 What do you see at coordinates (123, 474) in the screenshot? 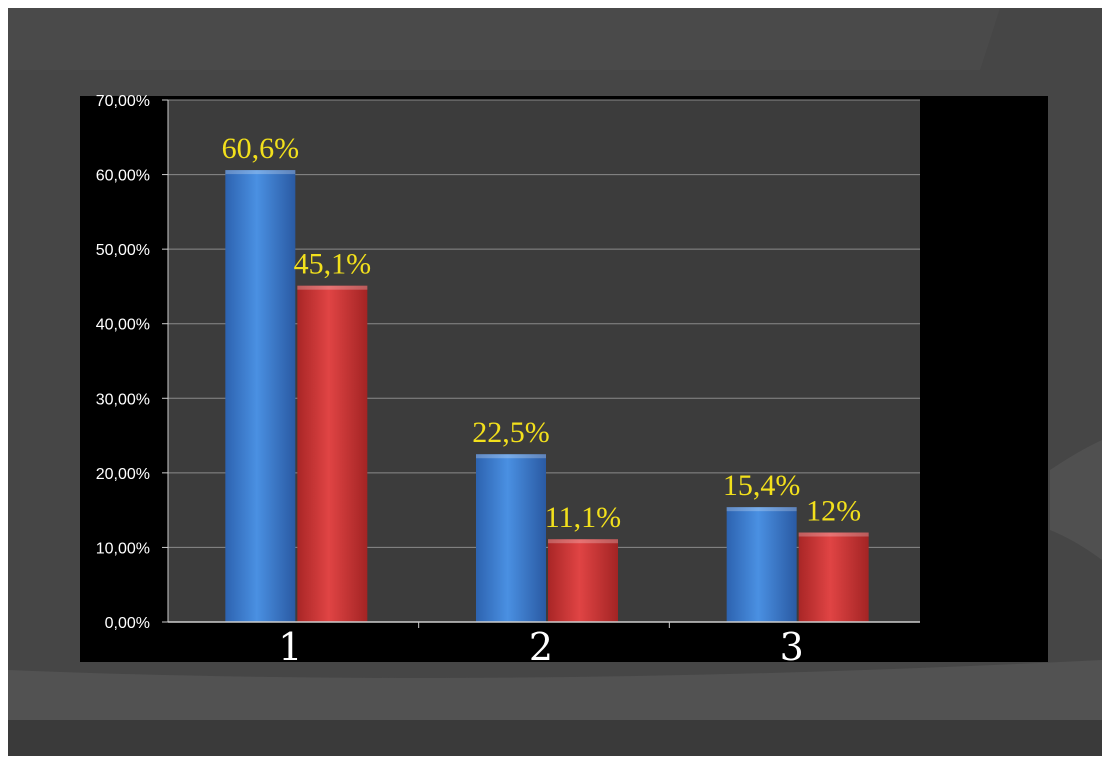
I see `y-tick-label: 20,00%` at bounding box center [123, 474].